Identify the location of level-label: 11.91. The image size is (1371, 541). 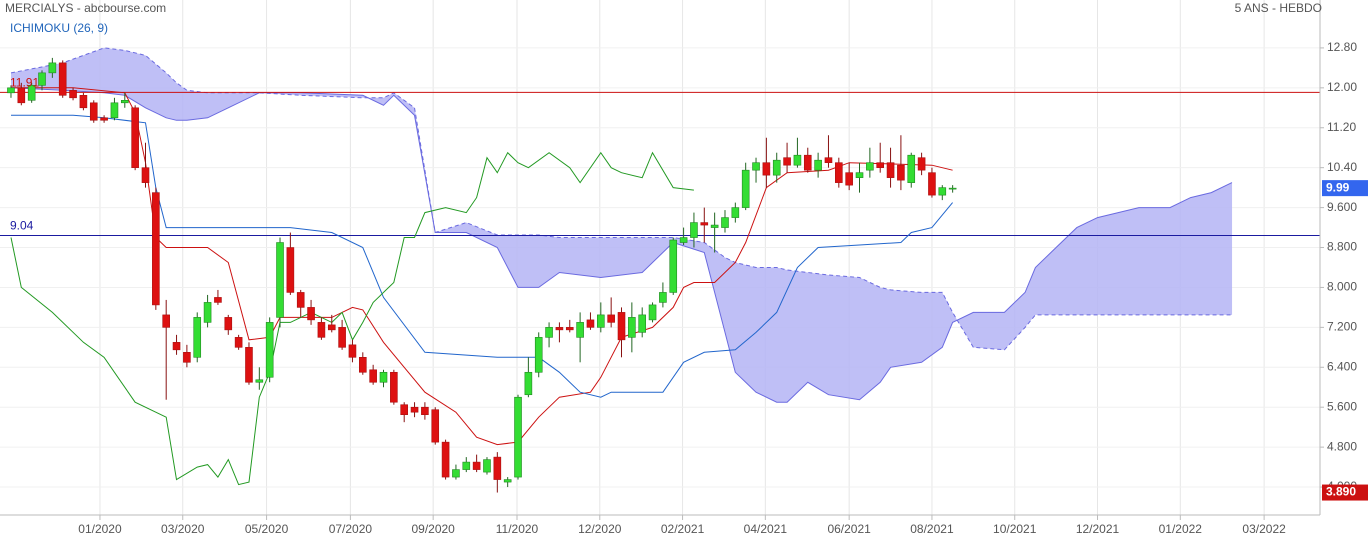
(24, 82).